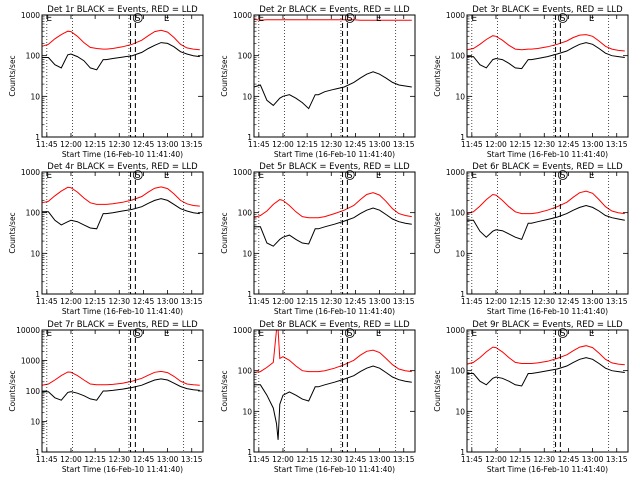  What do you see at coordinates (28, 330) in the screenshot?
I see `y-tick-label: 10000` at bounding box center [28, 330].